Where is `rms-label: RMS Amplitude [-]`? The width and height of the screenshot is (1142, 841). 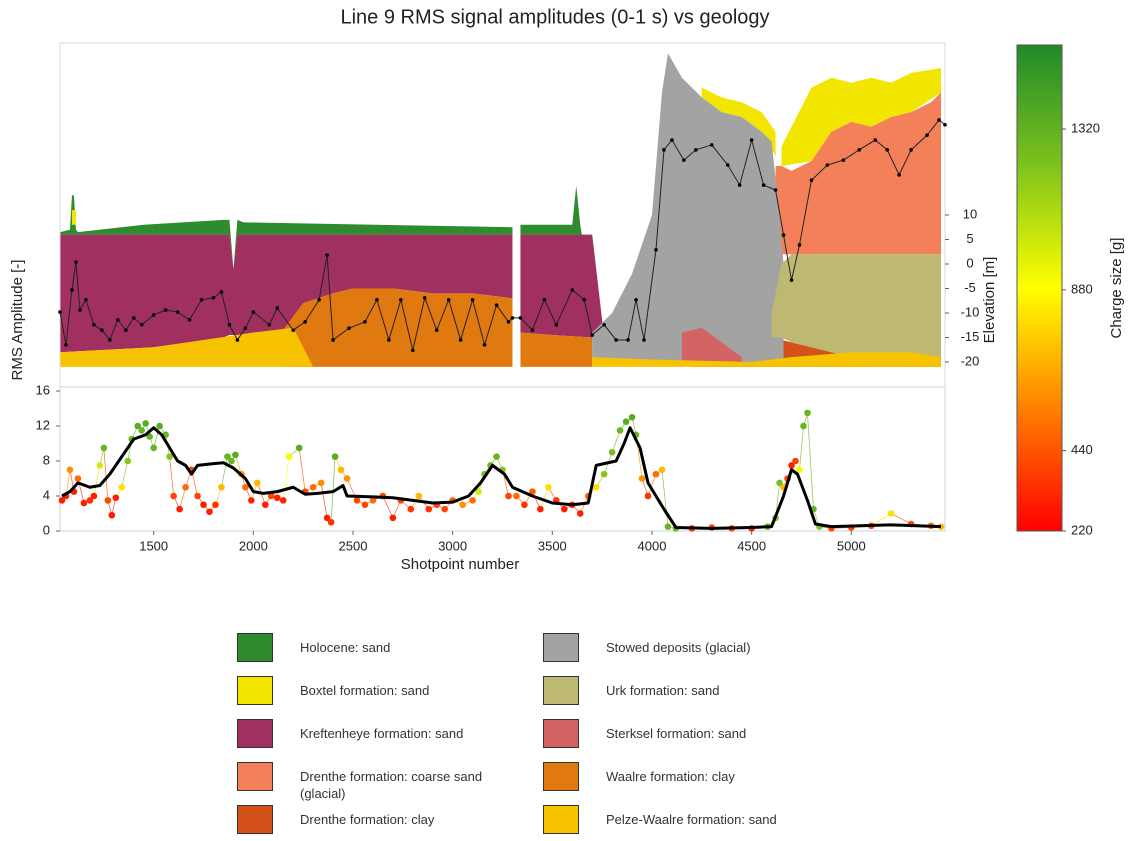
rms-label: RMS Amplitude [-] is located at coordinates (17, 320).